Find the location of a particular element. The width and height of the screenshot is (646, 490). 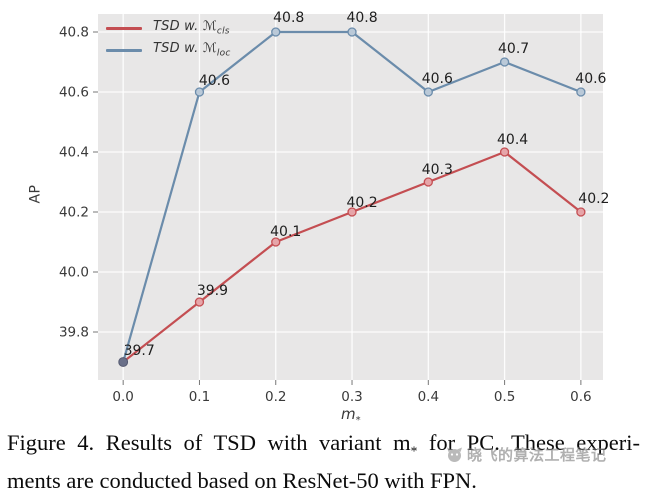

y-axis-label: AP is located at coordinates (35, 194).